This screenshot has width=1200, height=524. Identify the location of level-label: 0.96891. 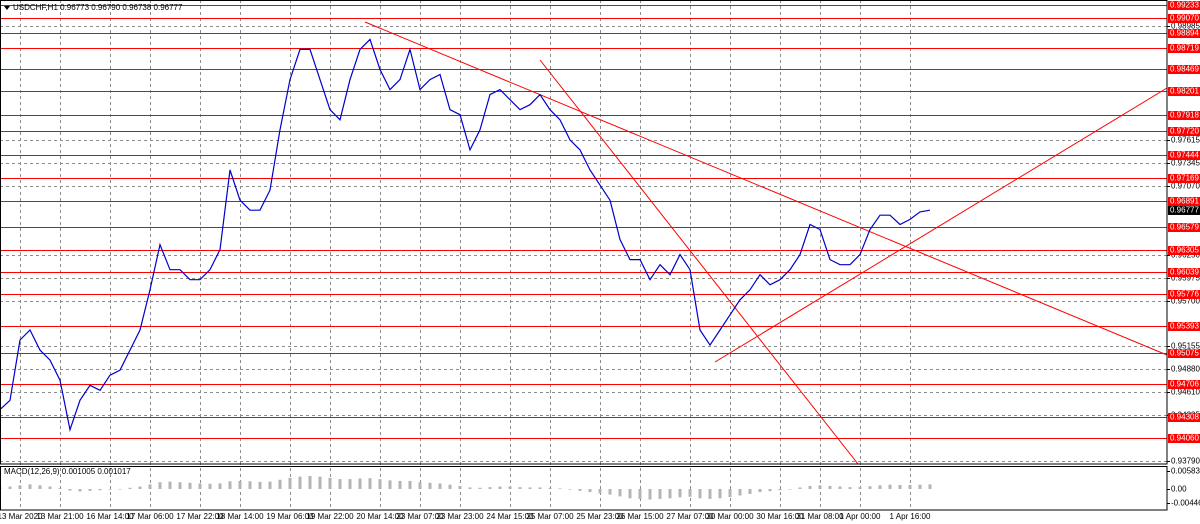
(1184, 201).